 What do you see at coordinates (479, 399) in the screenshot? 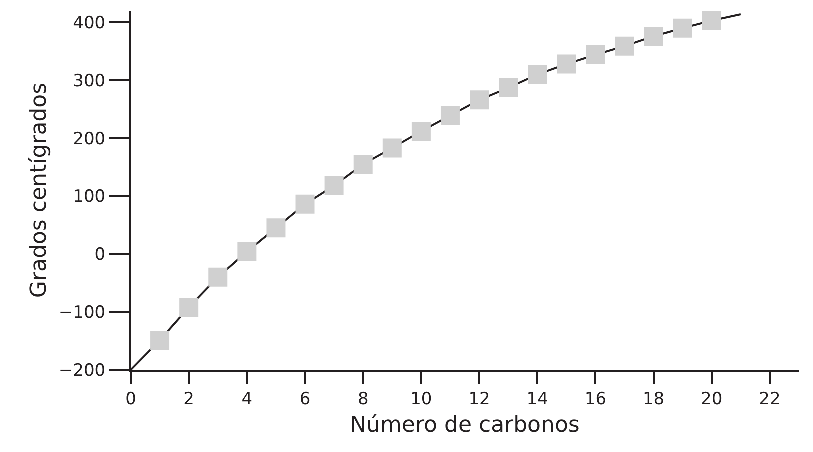
I see `x-tick-label: 12` at bounding box center [479, 399].